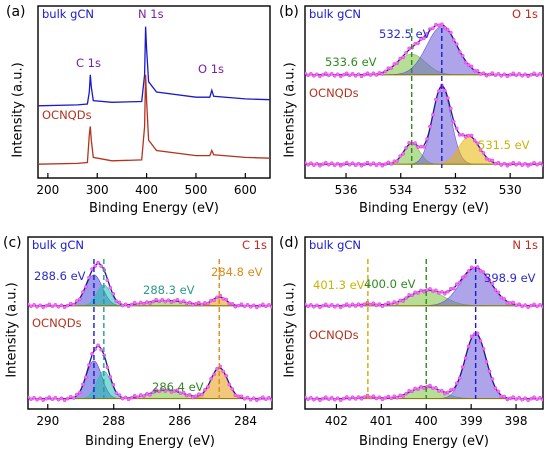 The height and width of the screenshot is (451, 550). What do you see at coordinates (245, 421) in the screenshot?
I see `x-tick-label: 284` at bounding box center [245, 421].